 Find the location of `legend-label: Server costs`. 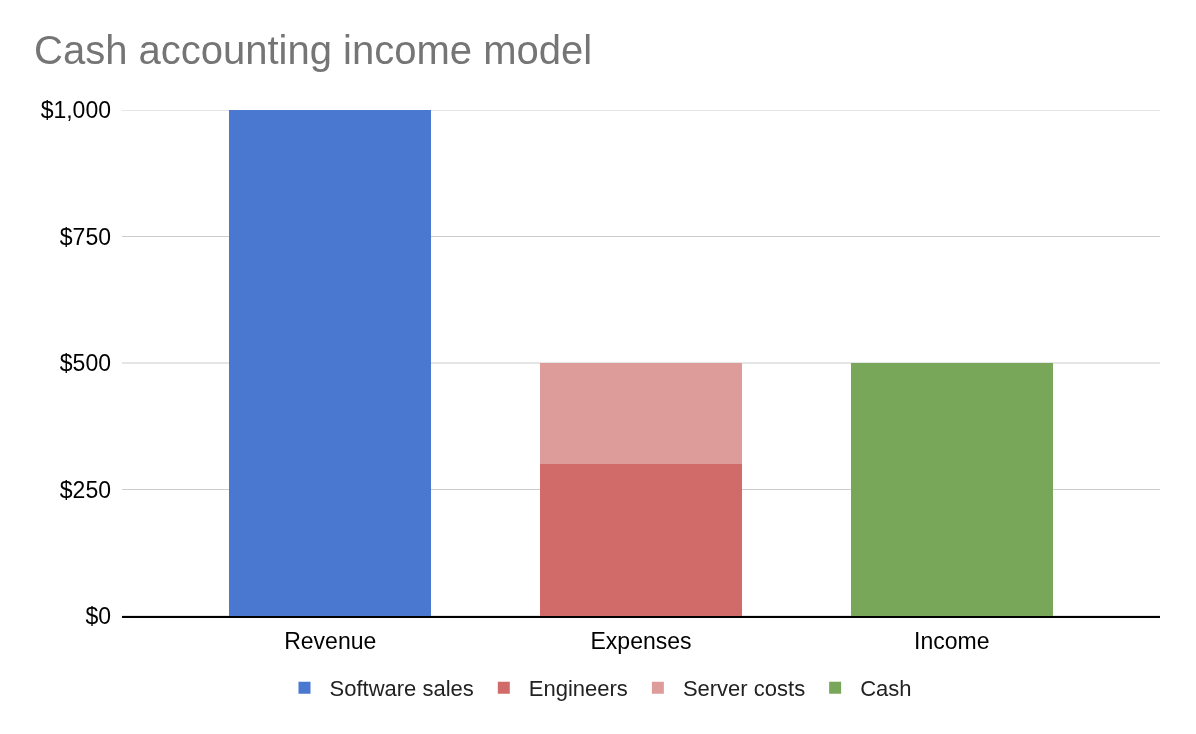

legend-label: Server costs is located at coordinates (744, 689).